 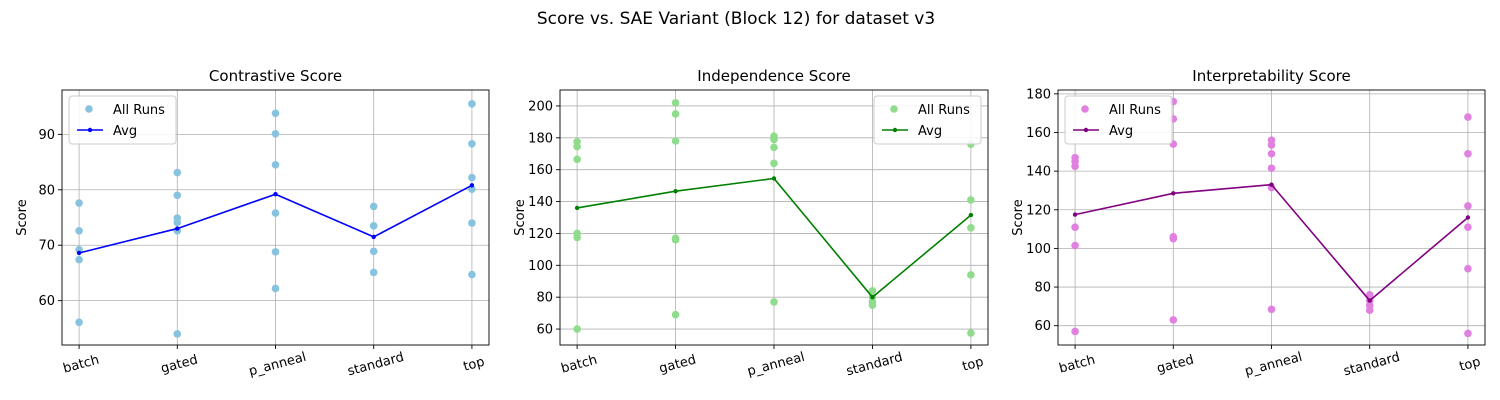 What do you see at coordinates (875, 364) in the screenshot?
I see `x-tick-label: standard` at bounding box center [875, 364].